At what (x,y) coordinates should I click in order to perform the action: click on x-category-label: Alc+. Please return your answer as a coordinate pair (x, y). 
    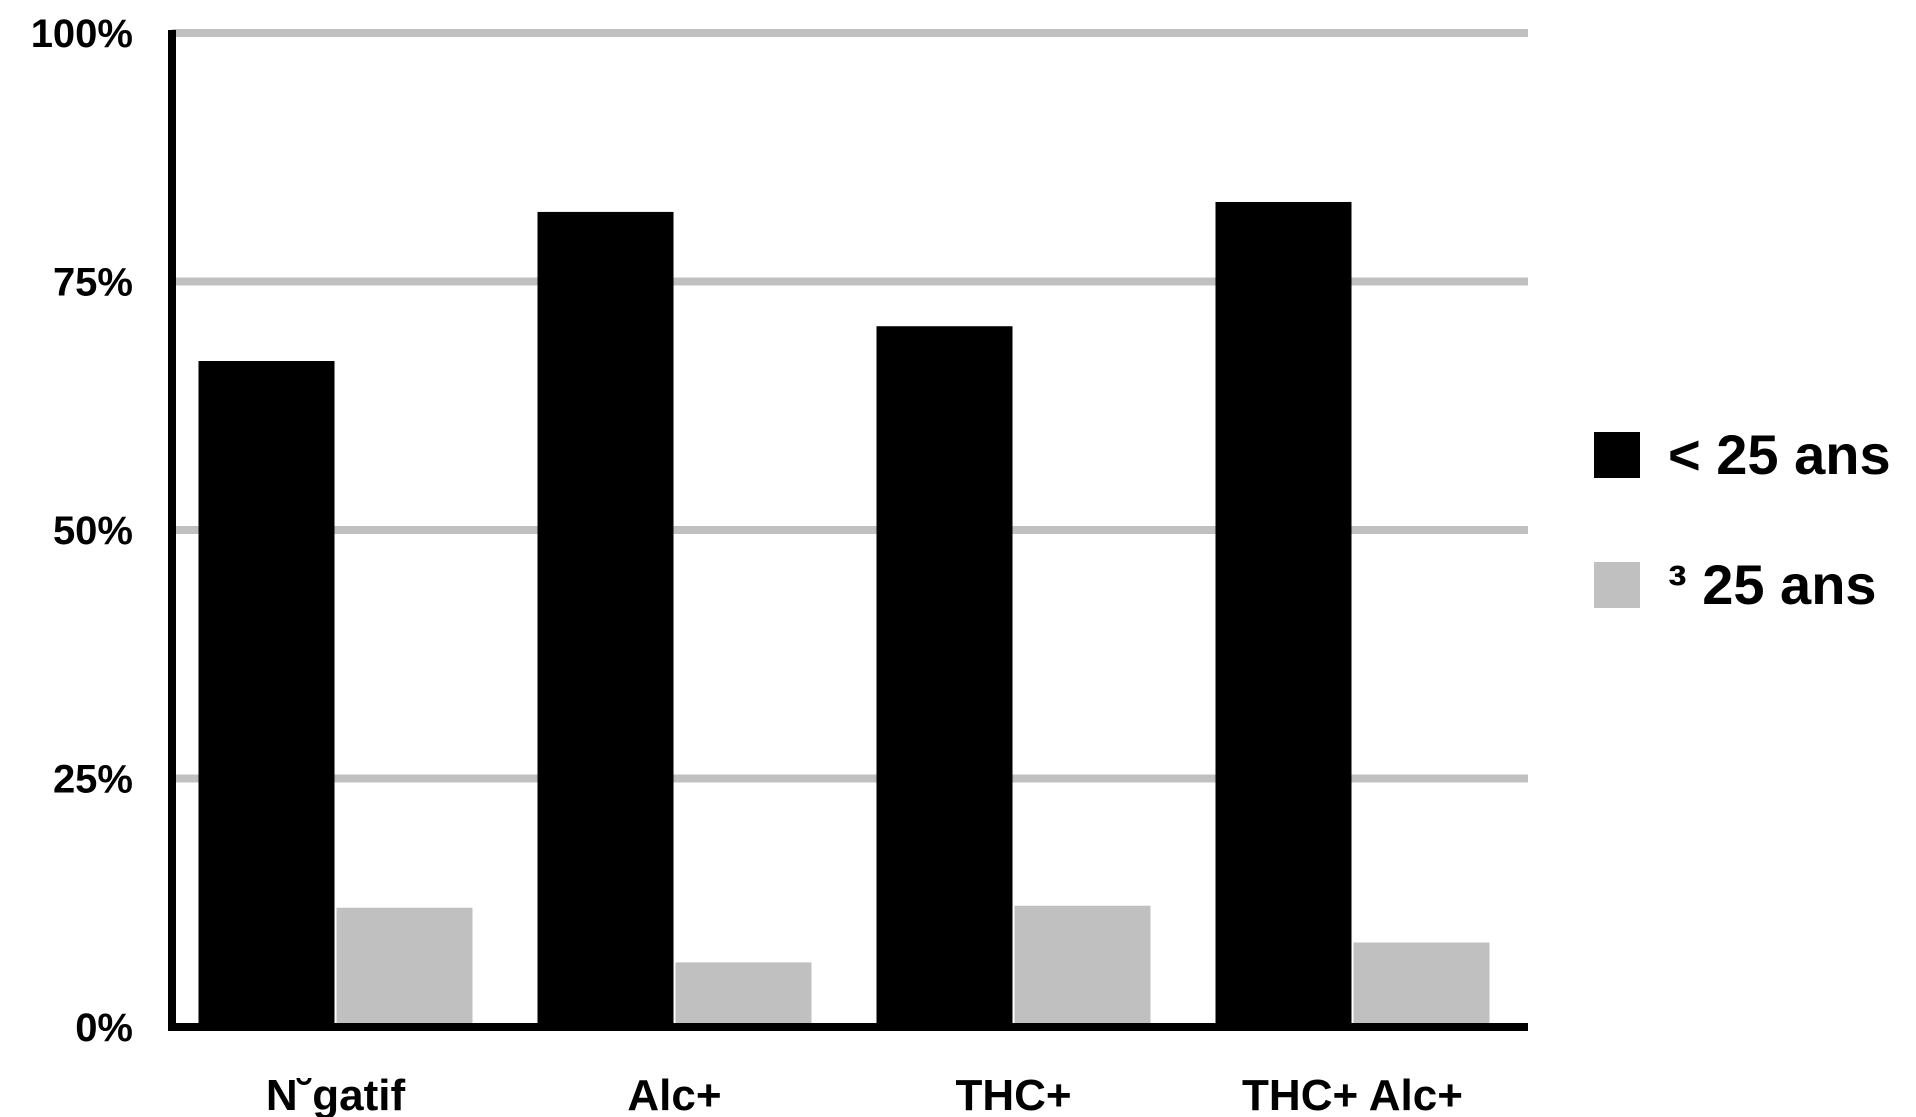
    Looking at the image, I should click on (674, 1094).